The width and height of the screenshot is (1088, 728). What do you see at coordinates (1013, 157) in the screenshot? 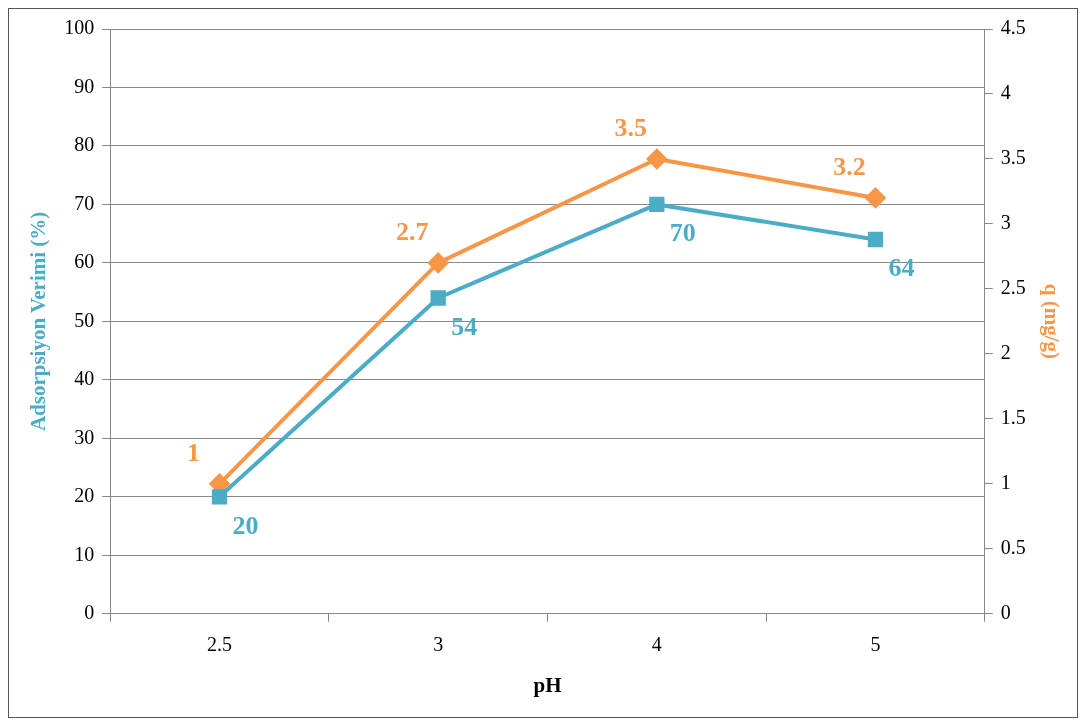
I see `y2-tick-label: 3.5` at bounding box center [1013, 157].